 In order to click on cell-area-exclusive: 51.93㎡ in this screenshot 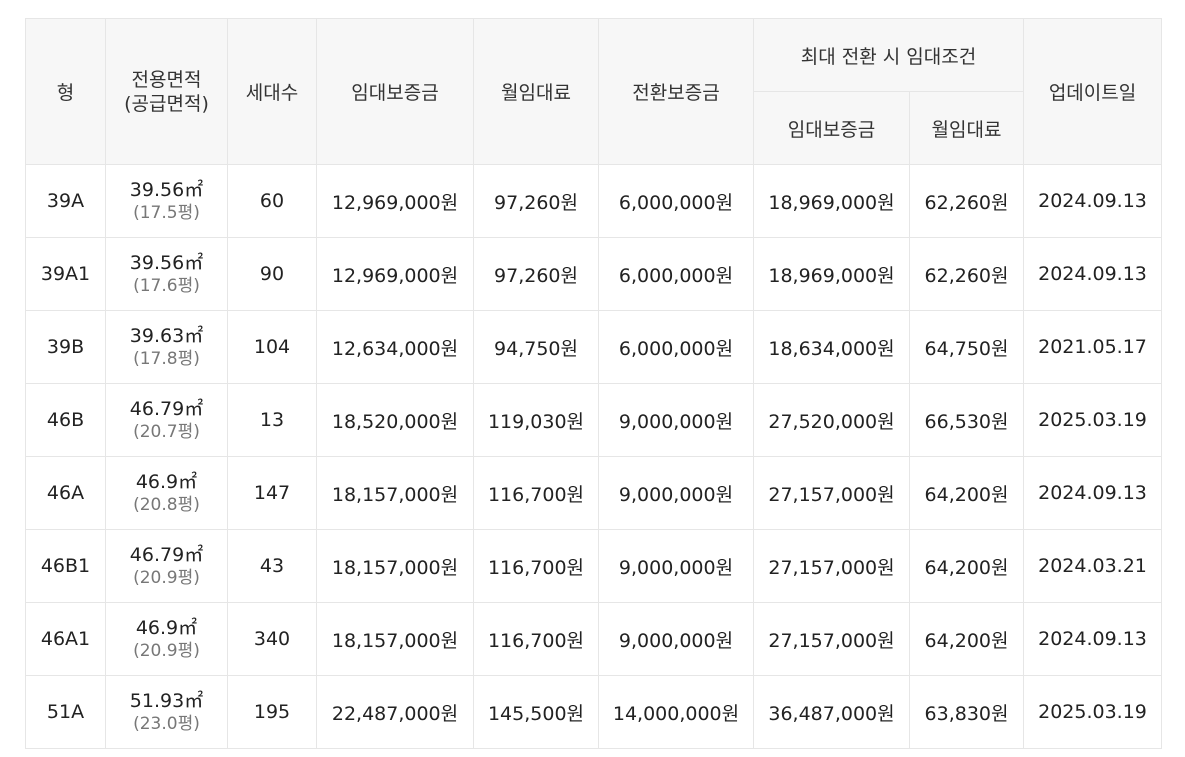, I will do `click(166, 700)`.